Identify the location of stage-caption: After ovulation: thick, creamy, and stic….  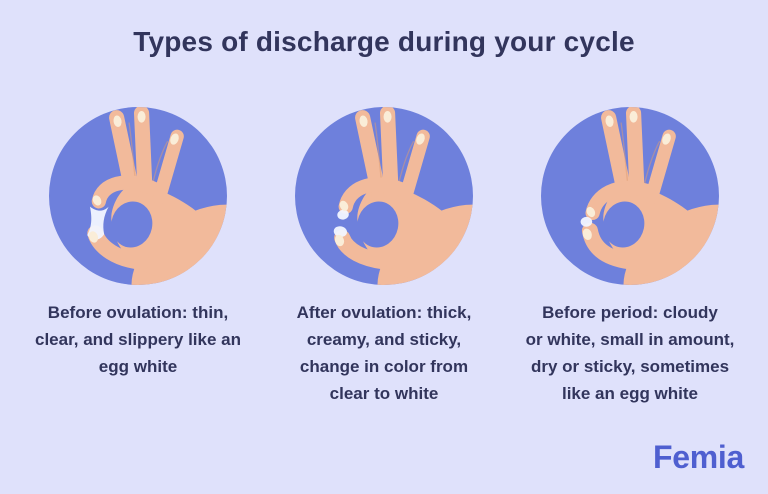
(384, 352).